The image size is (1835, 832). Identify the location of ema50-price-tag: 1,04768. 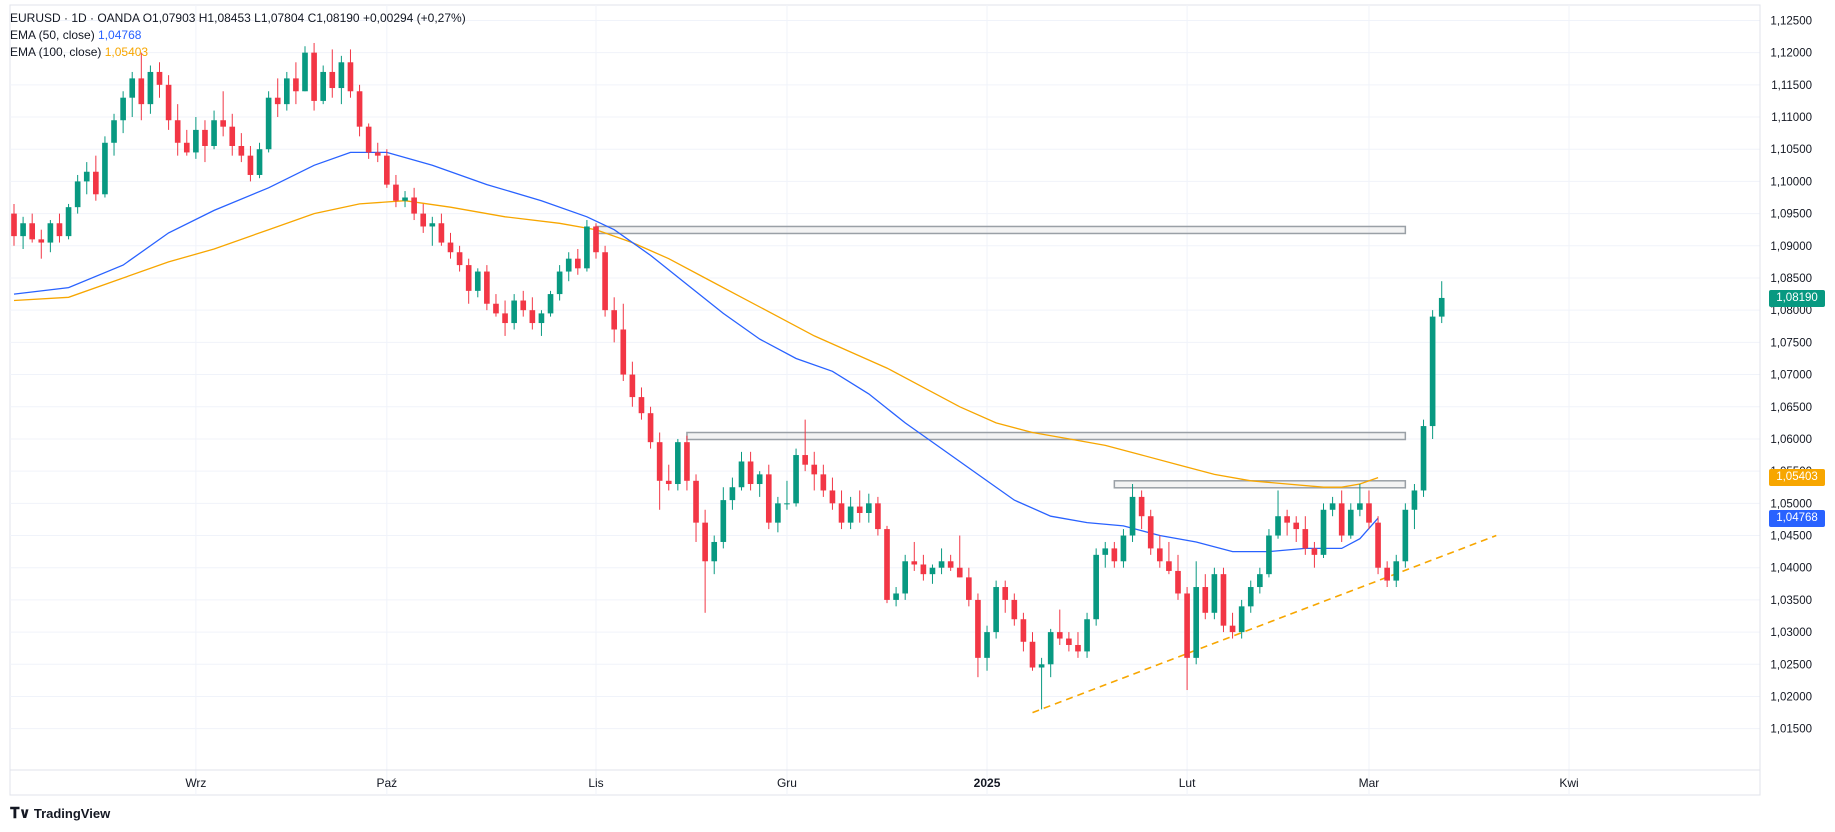
(1797, 519).